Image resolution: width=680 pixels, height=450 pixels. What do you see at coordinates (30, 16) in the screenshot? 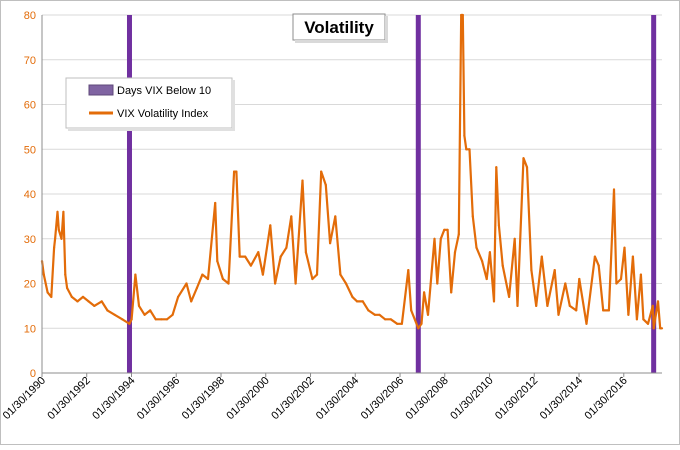
I see `y-tick-label: 80` at bounding box center [30, 16].